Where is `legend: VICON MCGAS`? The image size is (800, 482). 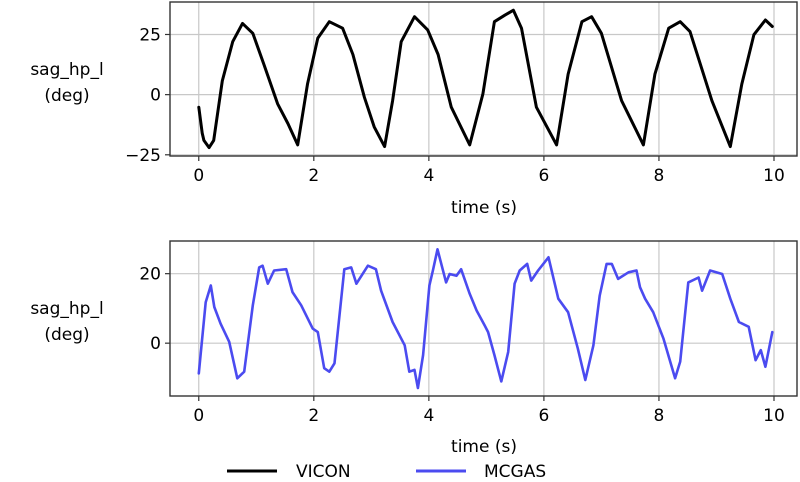 legend: VICON MCGAS is located at coordinates (386, 472).